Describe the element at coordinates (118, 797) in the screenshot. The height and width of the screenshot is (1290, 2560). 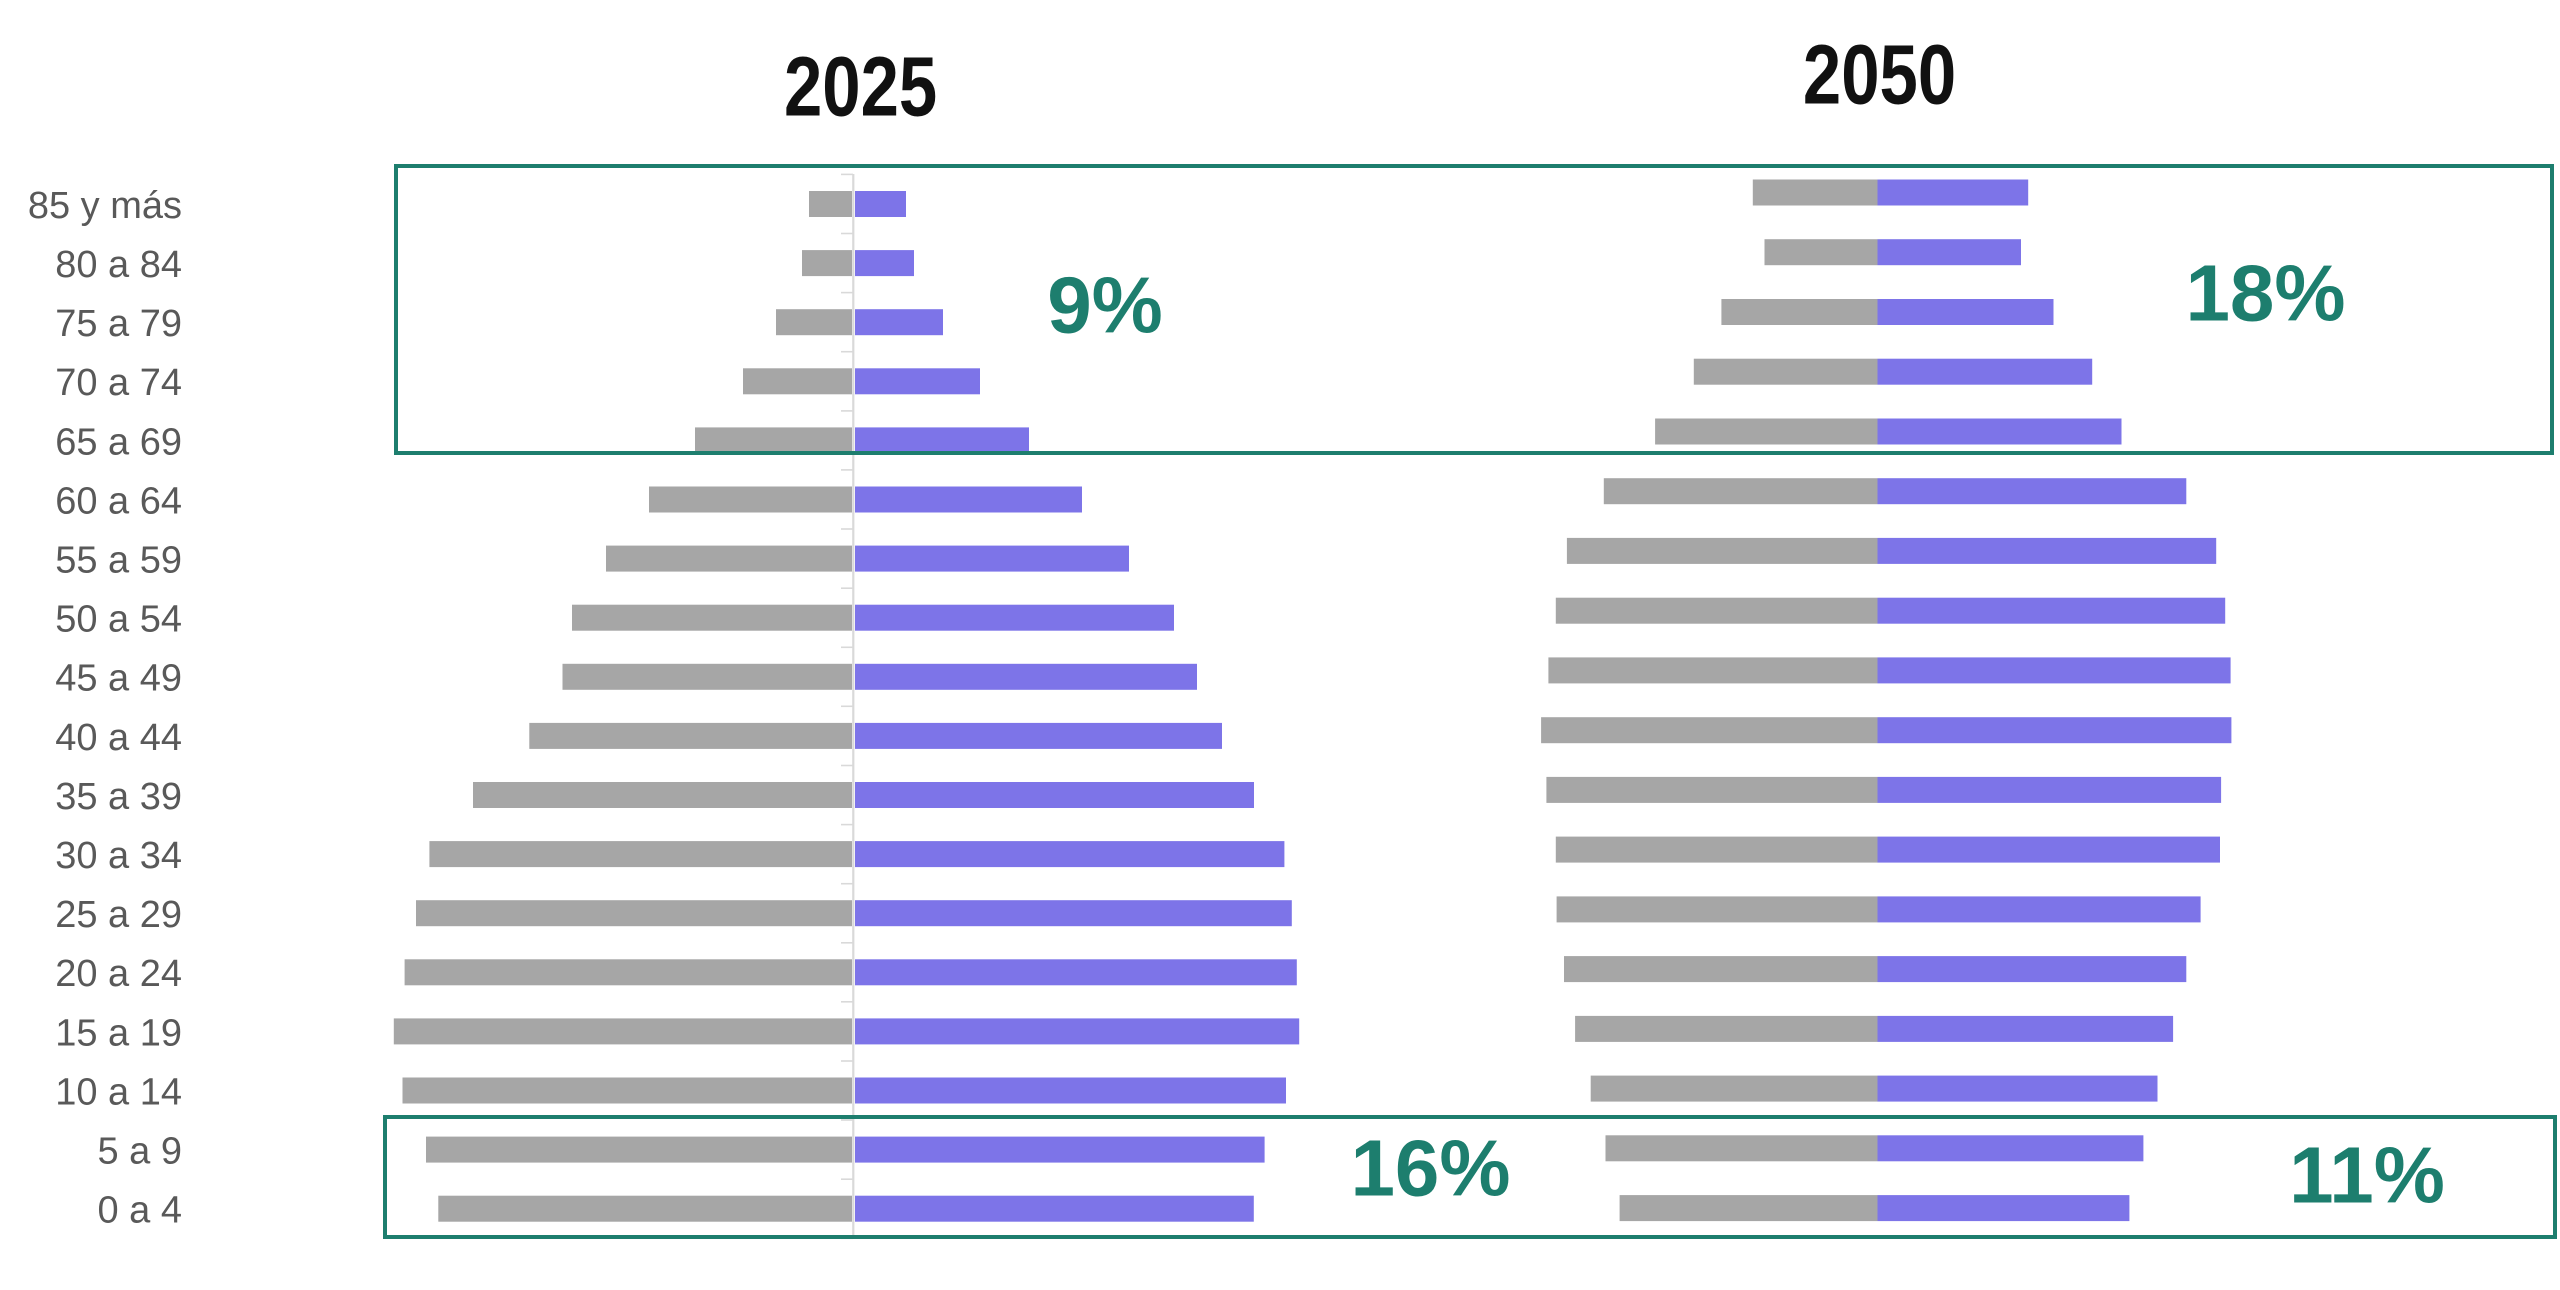
I see `svg-text: 35 a 39` at that location.